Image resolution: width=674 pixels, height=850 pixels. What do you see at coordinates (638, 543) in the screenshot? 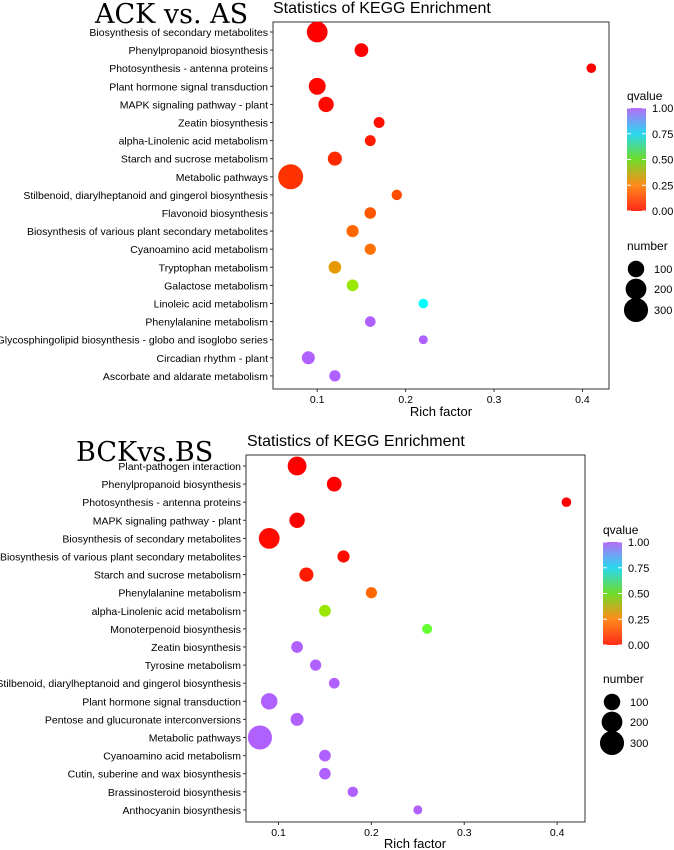
I see `colorbar-tick-label: 1.00` at bounding box center [638, 543].